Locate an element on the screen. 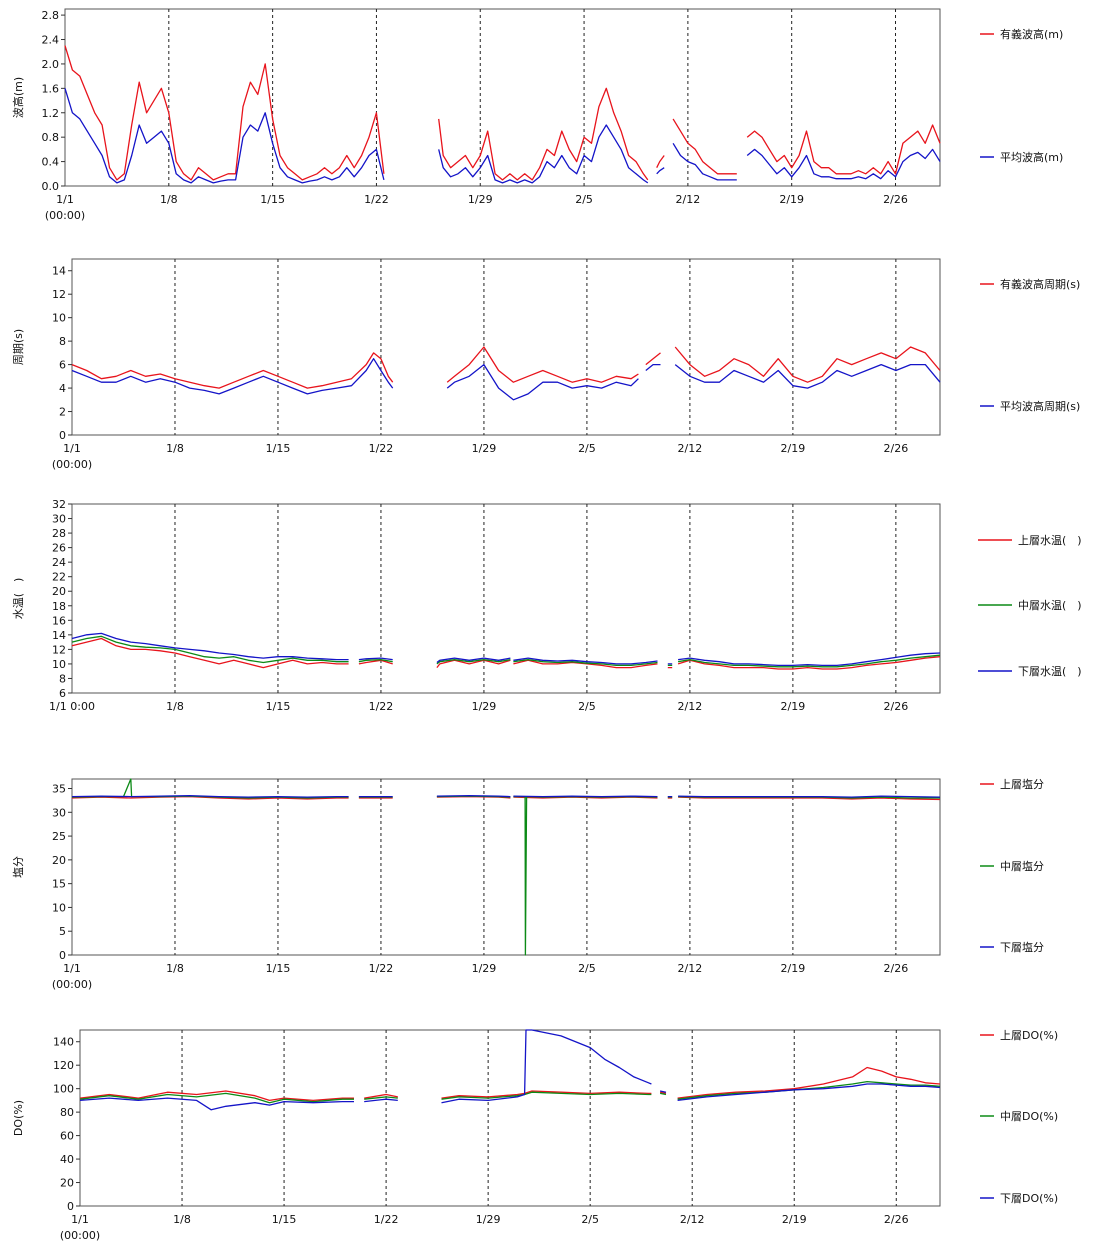 The width and height of the screenshot is (1115, 1245). y-tick-label: 26 is located at coordinates (59, 548).